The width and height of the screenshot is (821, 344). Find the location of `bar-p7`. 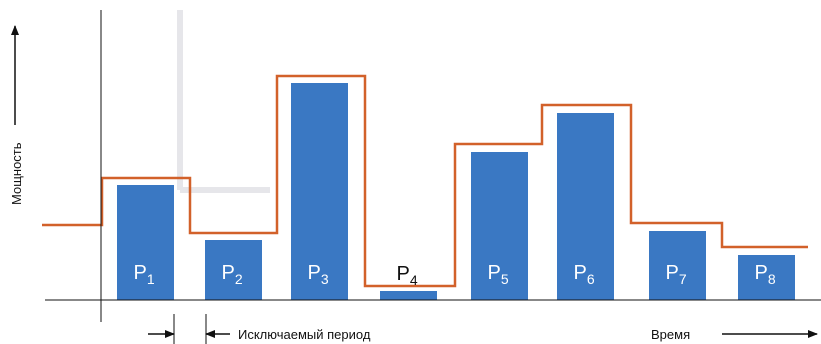

bar-p7 is located at coordinates (677, 265).